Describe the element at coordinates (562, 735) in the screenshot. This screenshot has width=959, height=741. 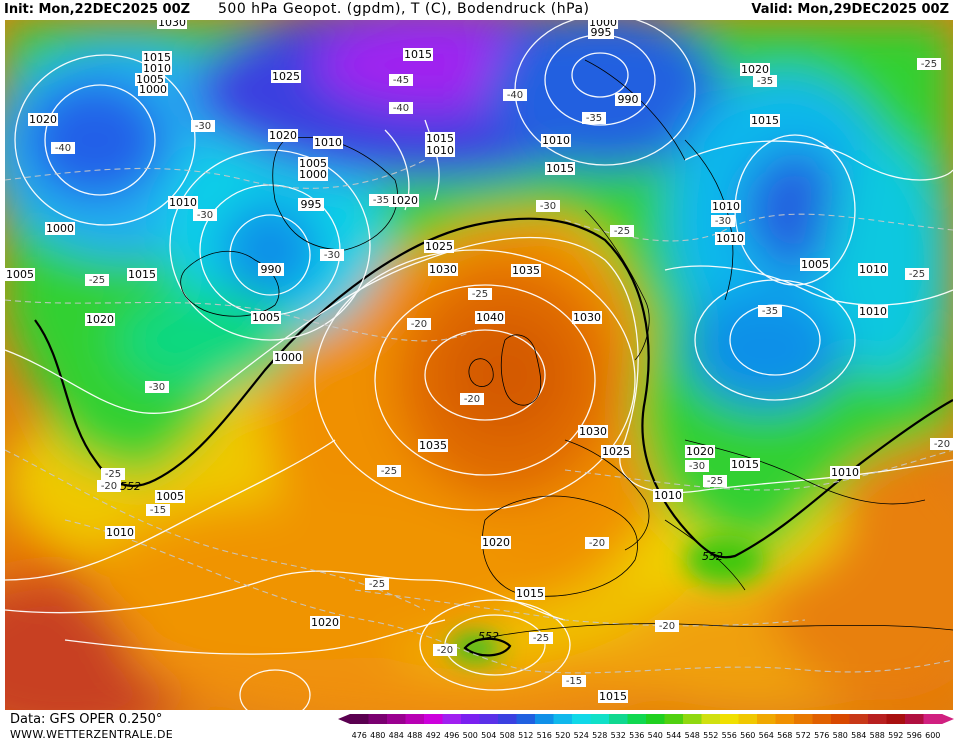
I see `colorbar-tick-label: 520` at that location.